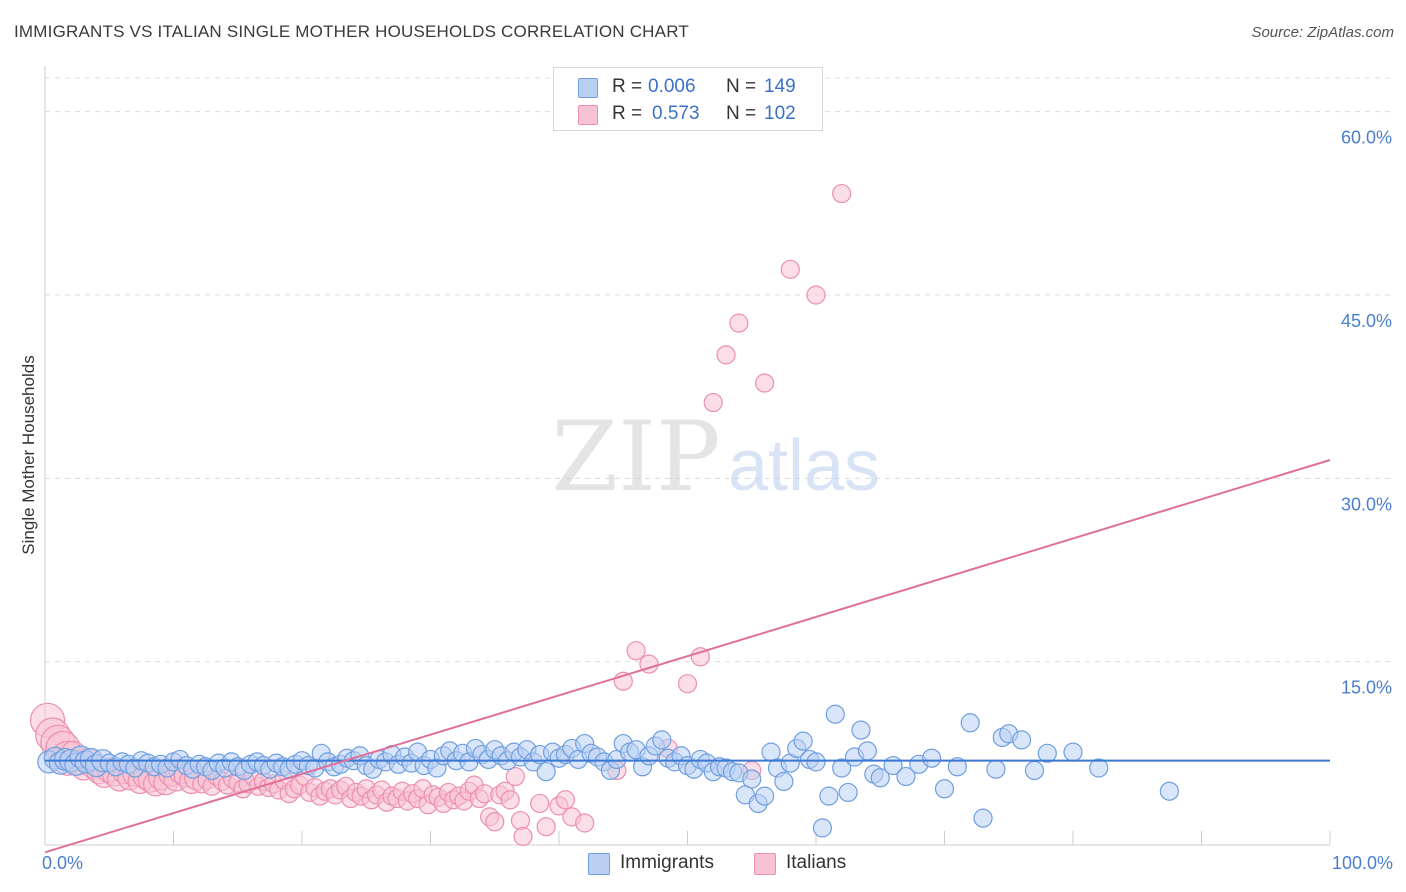  Describe the element at coordinates (588, 88) in the screenshot. I see `immigrants-swatch` at that location.